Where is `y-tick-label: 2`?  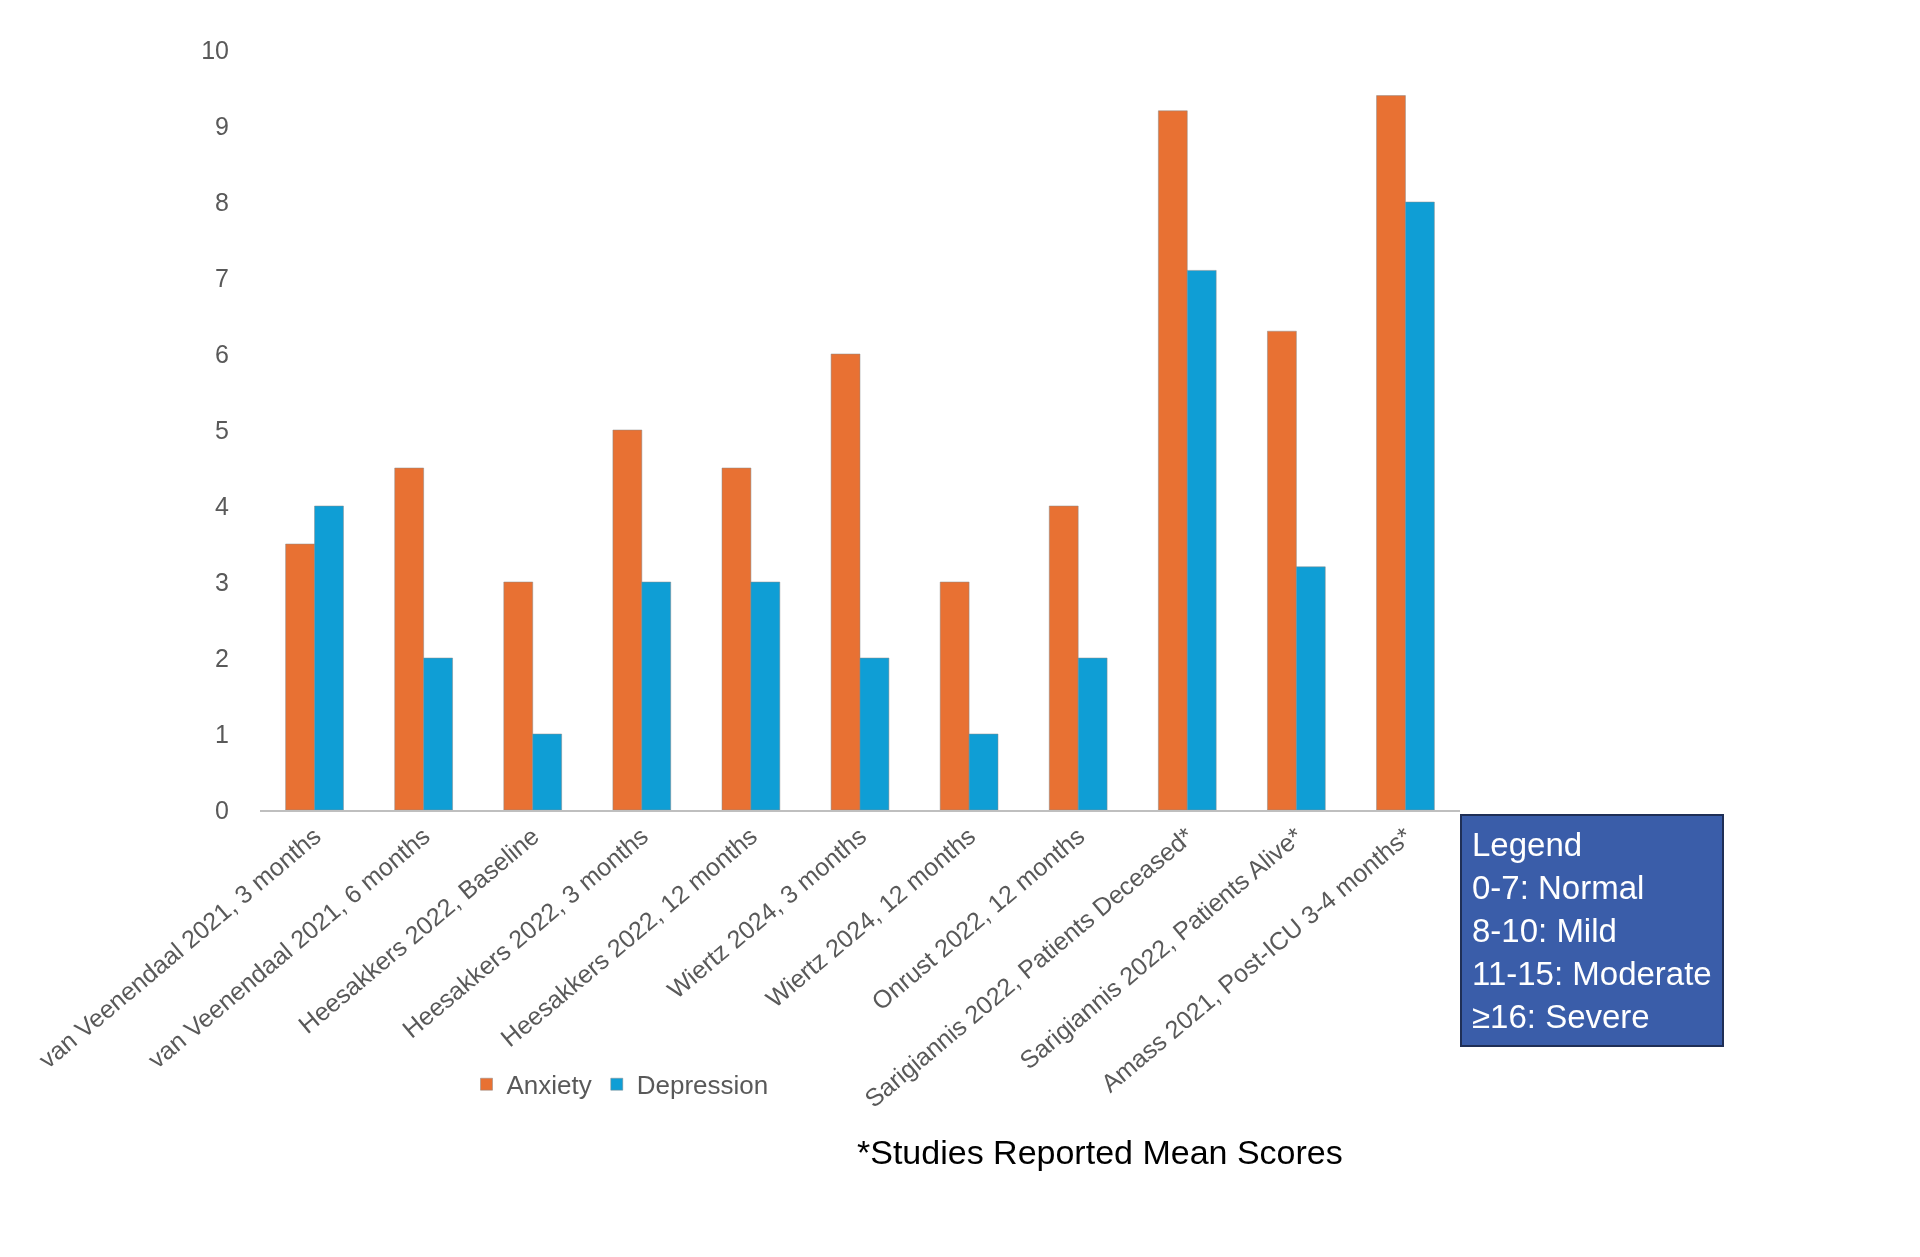
y-tick-label: 2 is located at coordinates (222, 657).